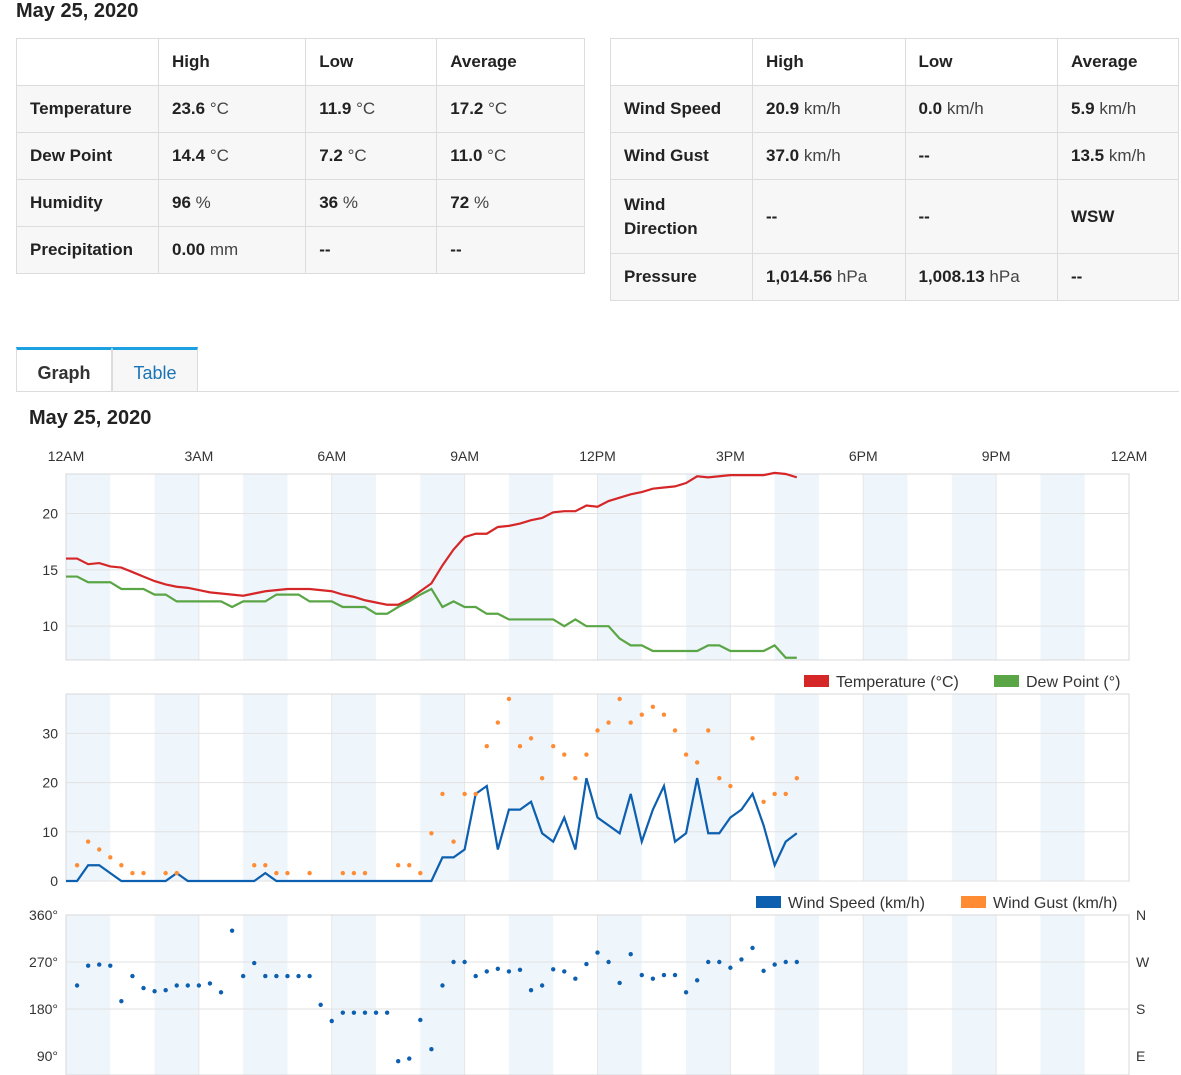 This screenshot has width=1181, height=1075. Describe the element at coordinates (232, 156) in the screenshot. I see `cell-high: 14.4 °C` at that location.